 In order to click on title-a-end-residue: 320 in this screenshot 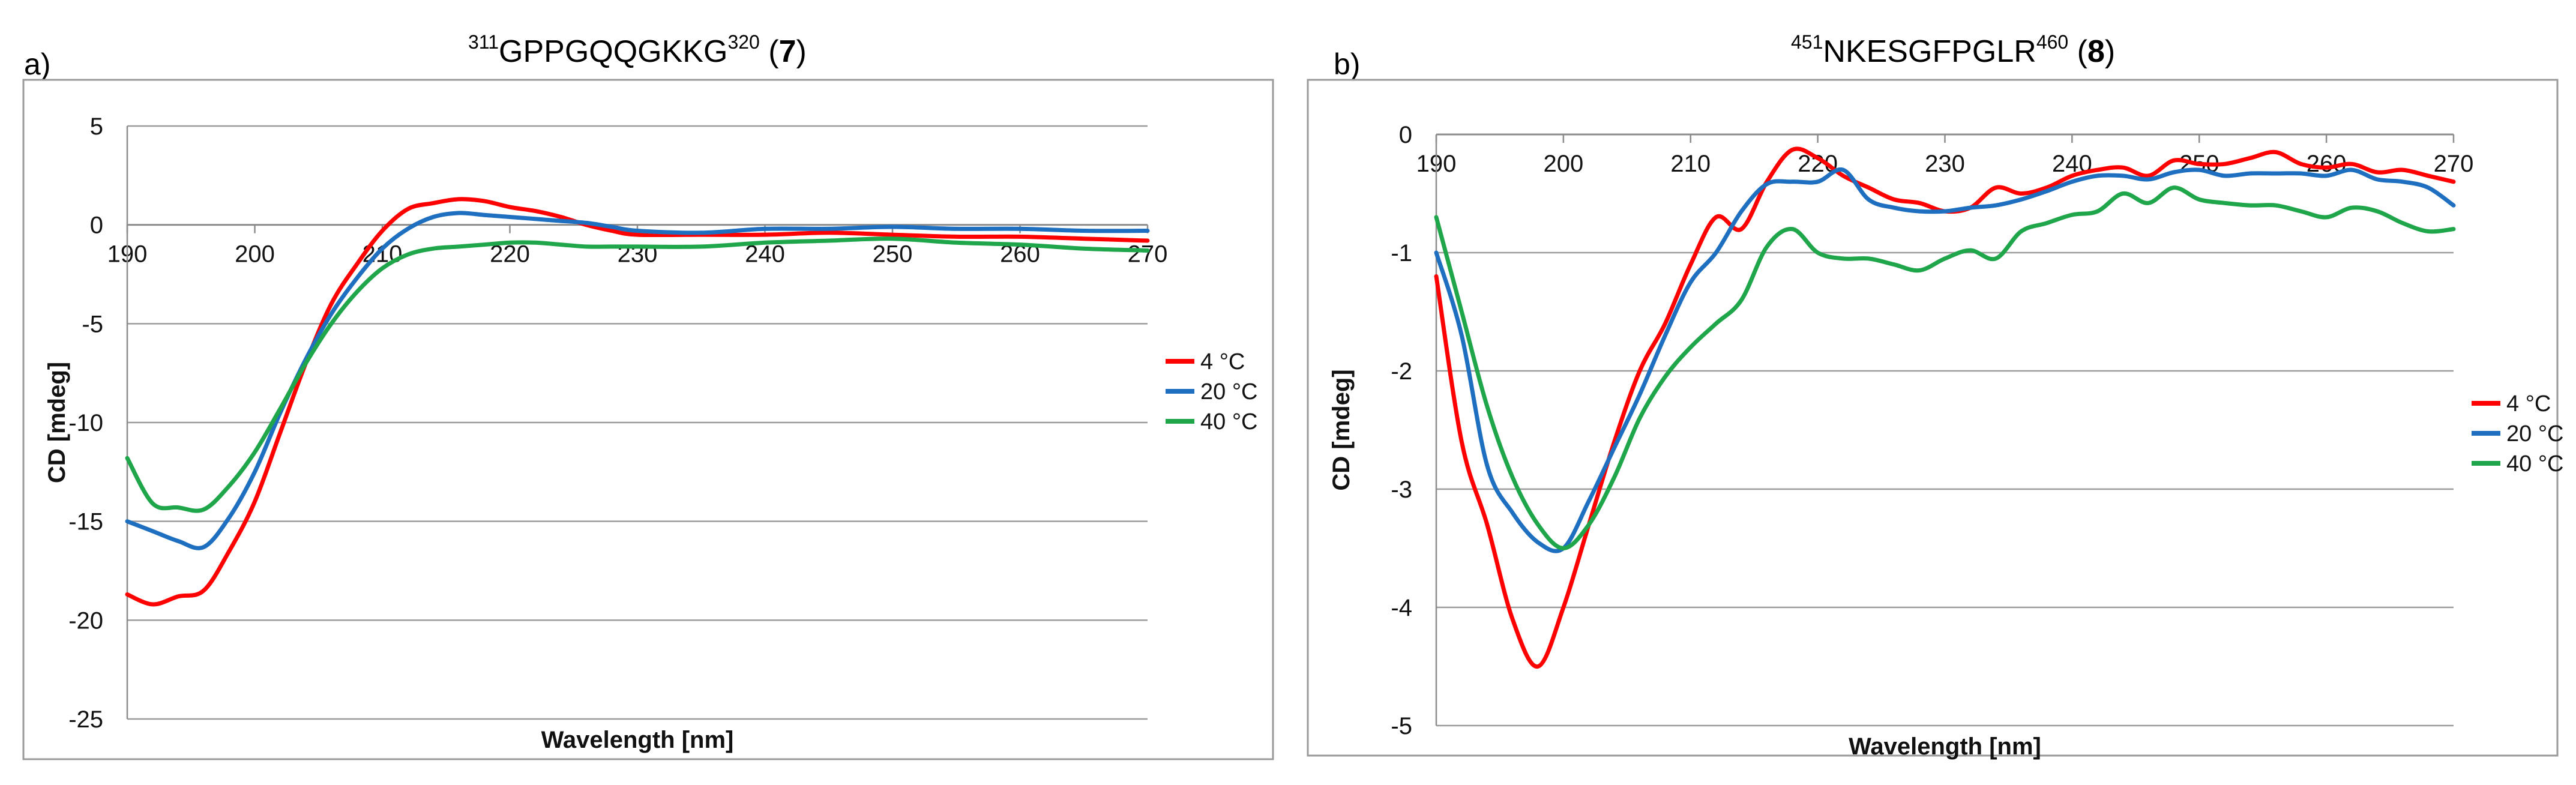, I will do `click(743, 42)`.